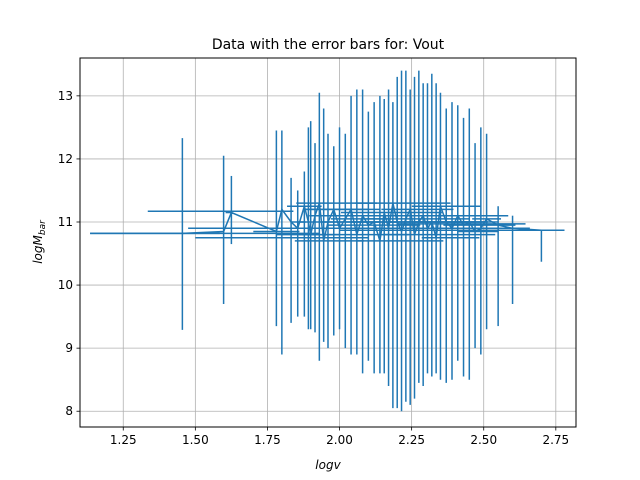 This screenshot has width=640, height=480. I want to click on x-tick-label: 1.25, so click(123, 440).